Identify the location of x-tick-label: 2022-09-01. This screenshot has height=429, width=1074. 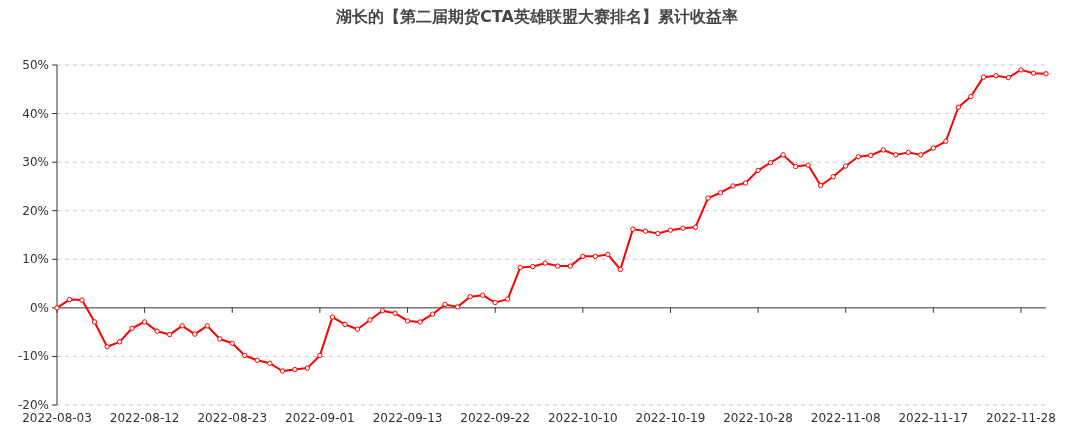
(320, 418).